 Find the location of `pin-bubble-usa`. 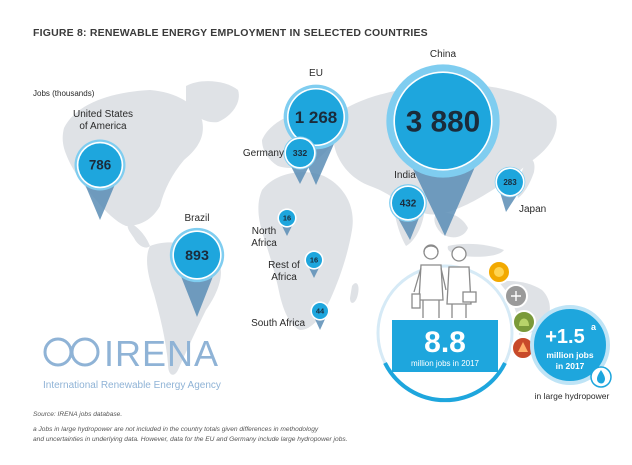

pin-bubble-usa is located at coordinates (100, 165).